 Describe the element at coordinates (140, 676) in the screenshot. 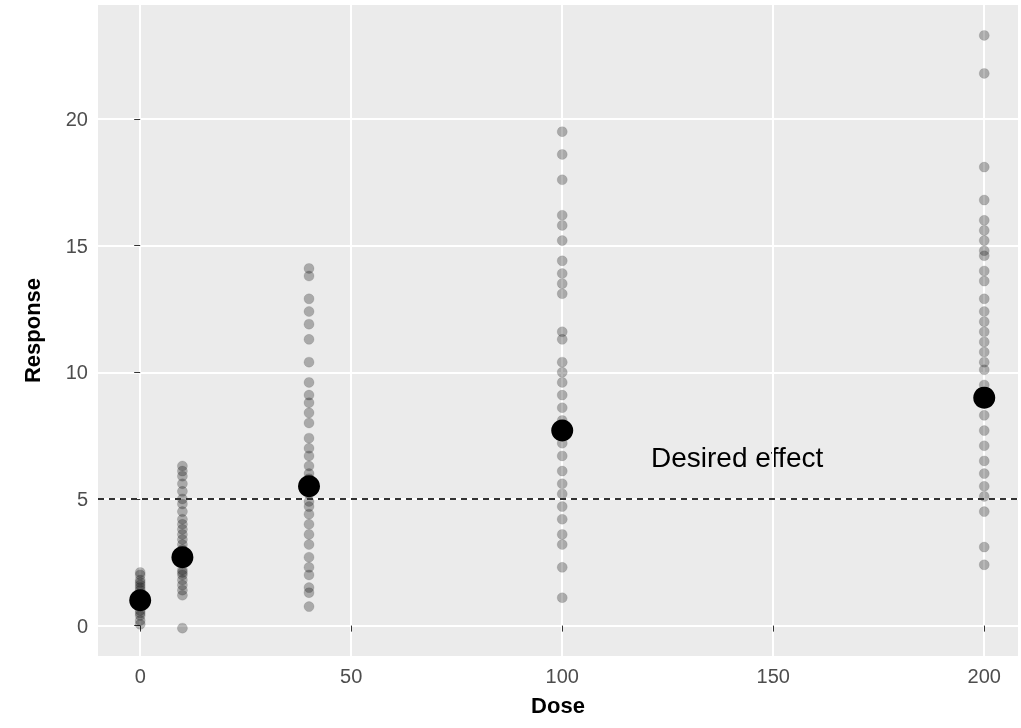

I see `x-tick-label: 0` at that location.